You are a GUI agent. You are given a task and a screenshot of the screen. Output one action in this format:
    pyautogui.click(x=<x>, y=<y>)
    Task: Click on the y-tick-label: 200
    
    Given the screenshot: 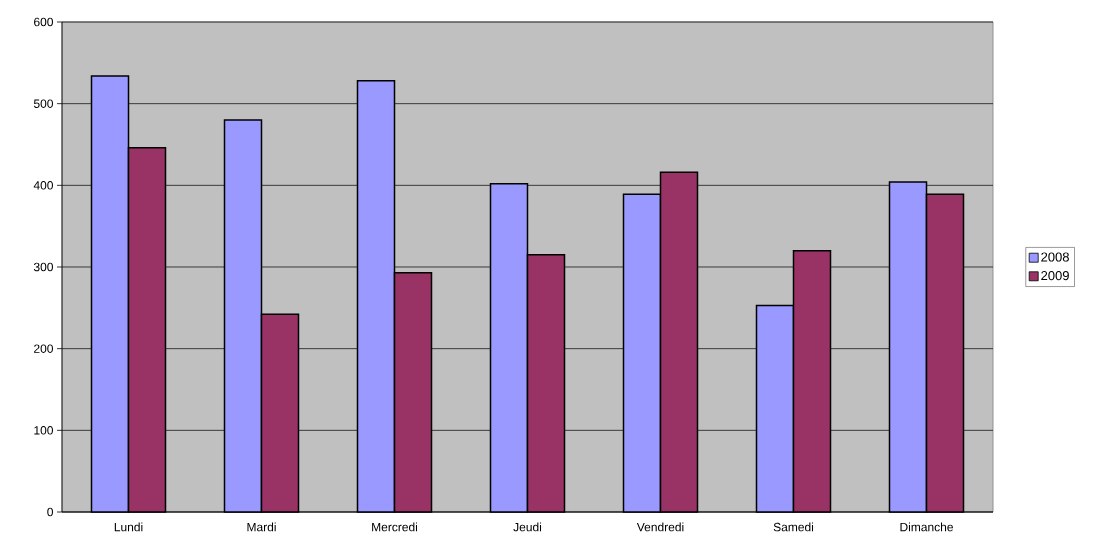 What is the action you would take?
    pyautogui.click(x=43, y=348)
    